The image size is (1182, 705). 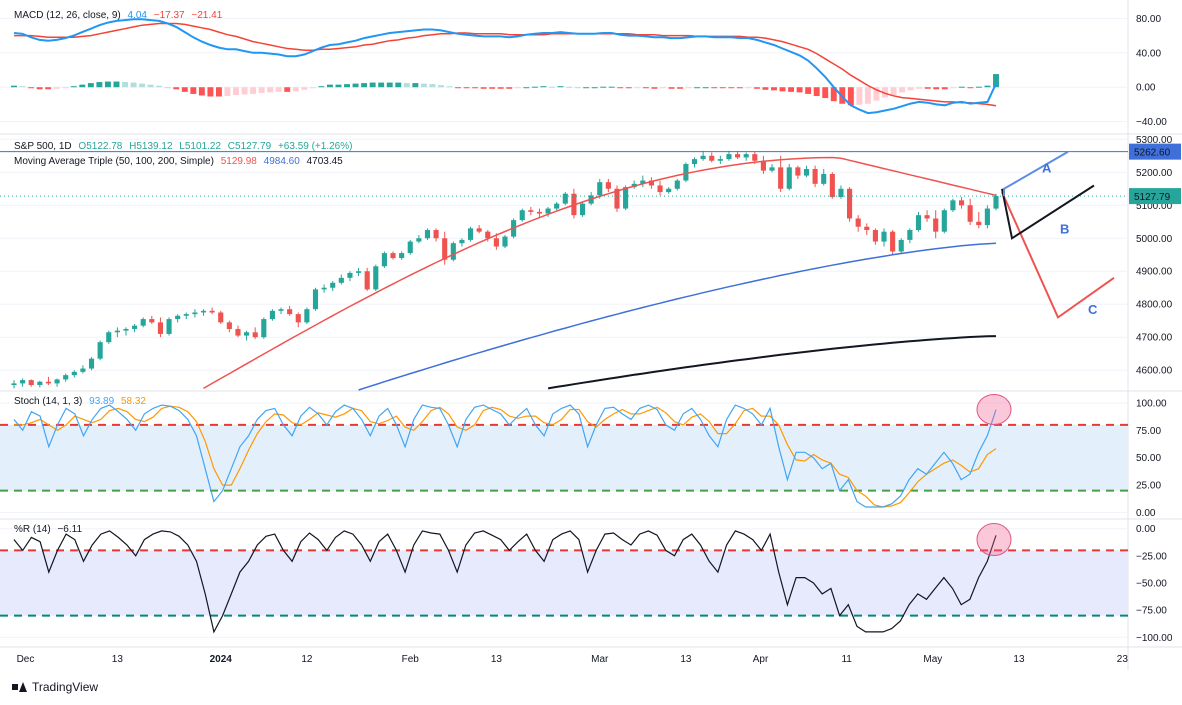 What do you see at coordinates (1047, 167) in the screenshot?
I see `scenario-a-label: A` at bounding box center [1047, 167].